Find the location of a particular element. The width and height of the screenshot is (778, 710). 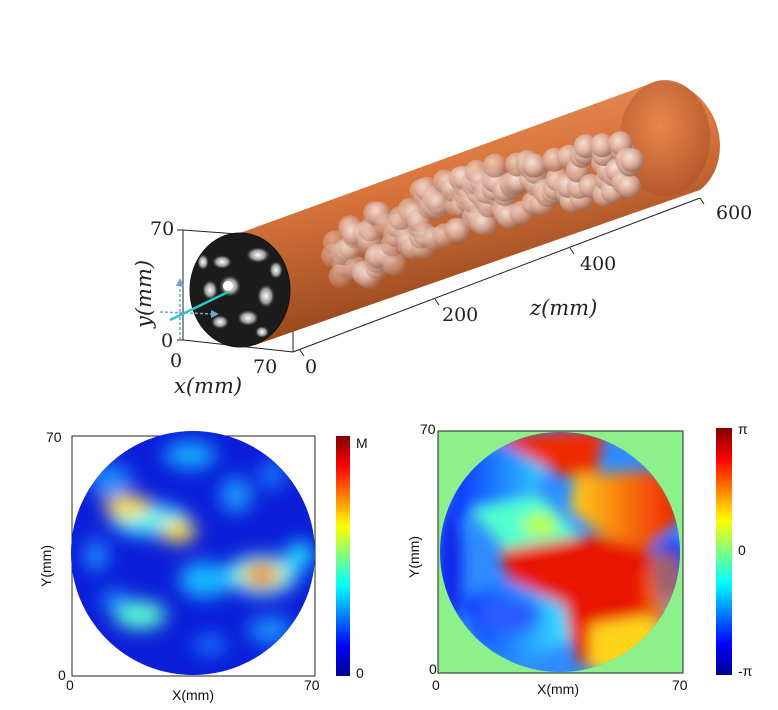

y-axis-label-3d: y(mm) is located at coordinates (144, 293).